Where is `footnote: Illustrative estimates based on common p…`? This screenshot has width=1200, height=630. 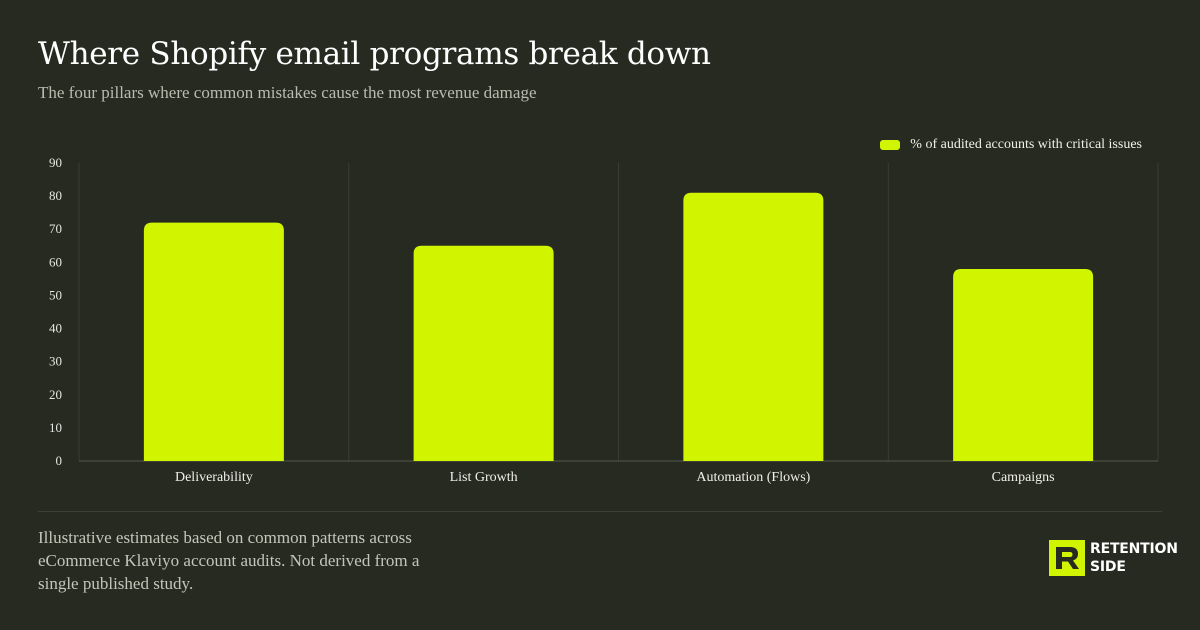 footnote: Illustrative estimates based on common p… is located at coordinates (229, 560).